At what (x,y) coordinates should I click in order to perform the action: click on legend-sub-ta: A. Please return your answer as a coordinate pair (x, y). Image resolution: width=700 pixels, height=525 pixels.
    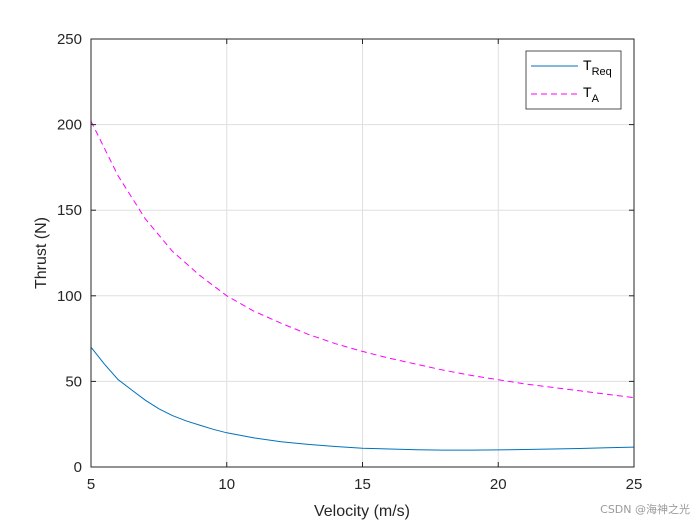
    Looking at the image, I should click on (596, 99).